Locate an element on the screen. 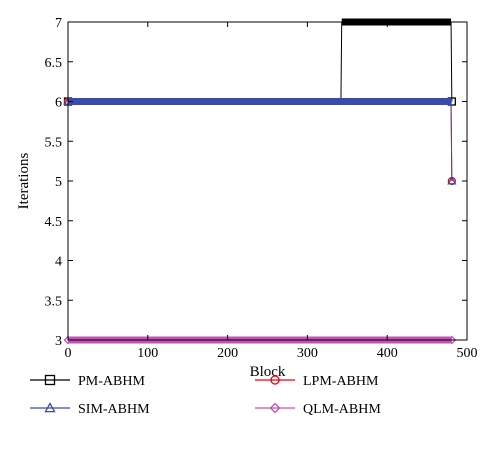 Image resolution: width=500 pixels, height=454 pixels. x-tick-label: 0 is located at coordinates (68, 353).